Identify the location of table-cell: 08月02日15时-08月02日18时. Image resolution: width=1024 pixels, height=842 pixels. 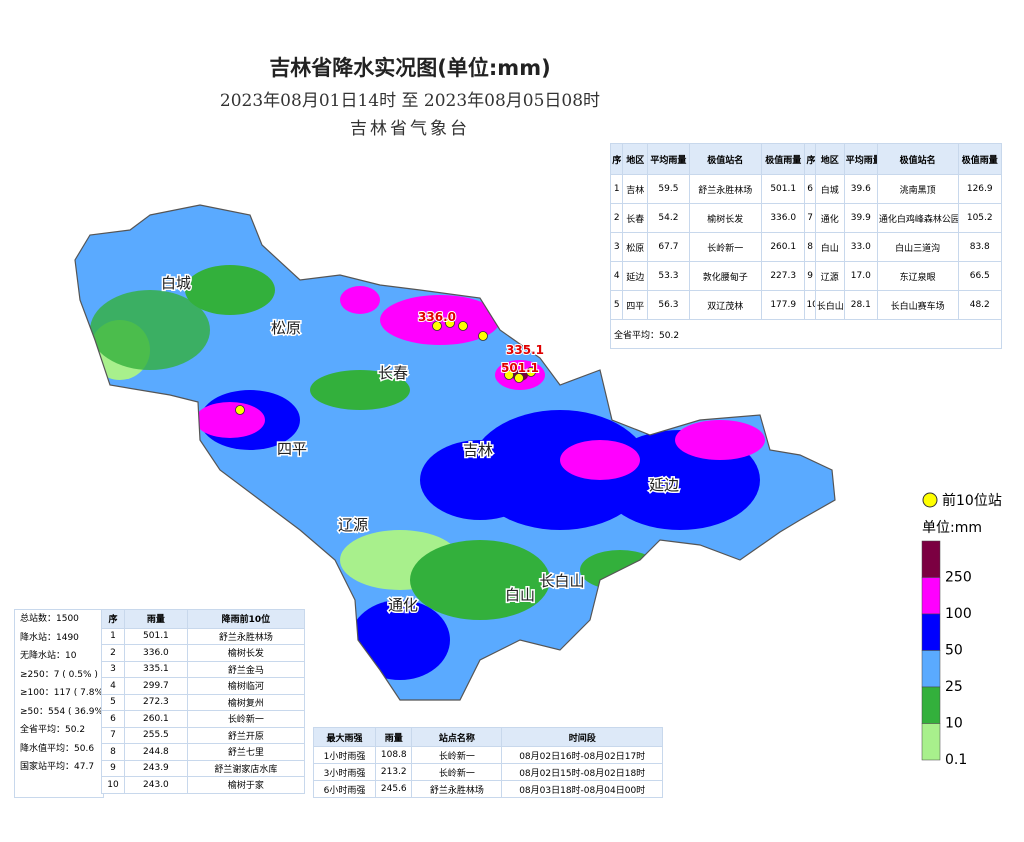
(582, 772).